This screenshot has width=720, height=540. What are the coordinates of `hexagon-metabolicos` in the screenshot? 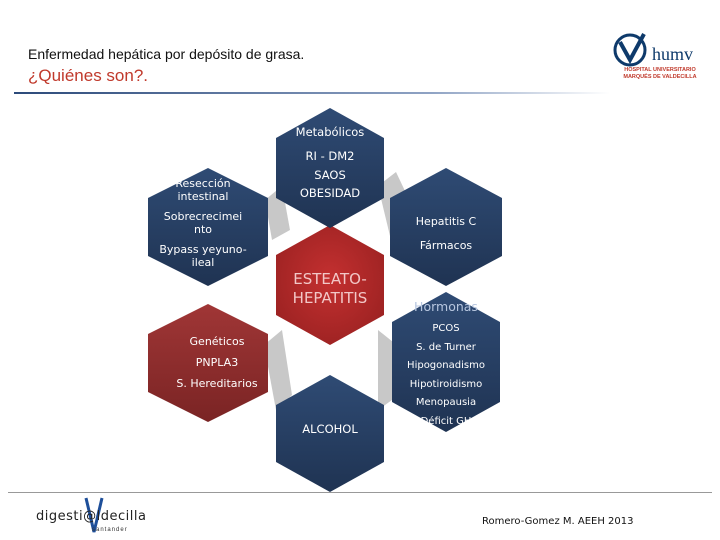 It's located at (330, 168).